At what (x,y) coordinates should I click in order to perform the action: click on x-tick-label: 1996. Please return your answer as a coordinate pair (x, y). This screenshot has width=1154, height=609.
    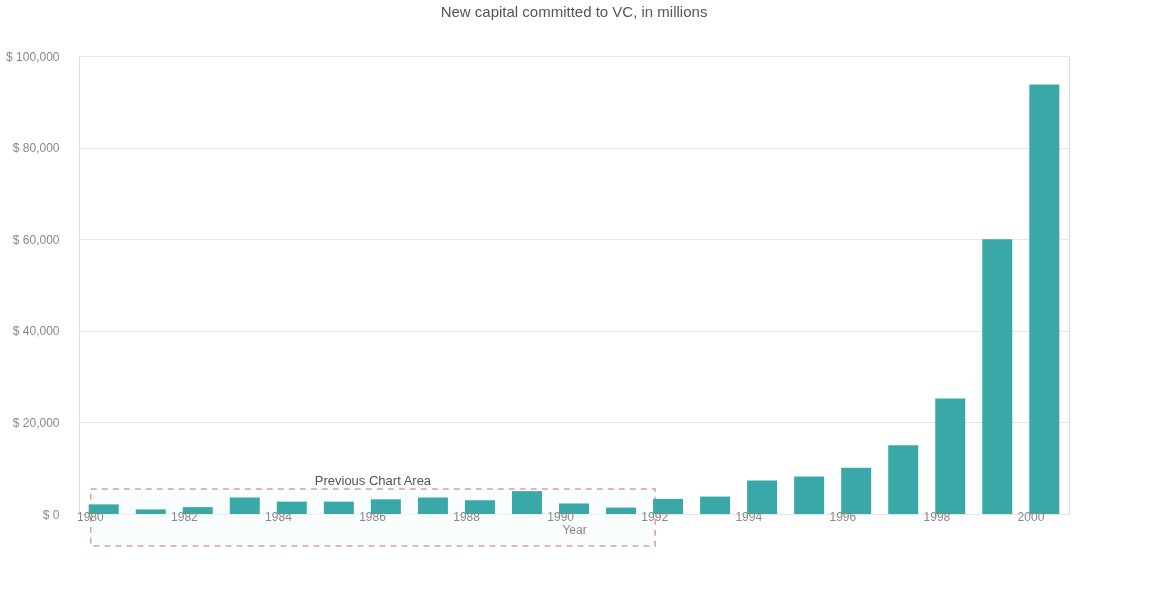
    Looking at the image, I should click on (843, 516).